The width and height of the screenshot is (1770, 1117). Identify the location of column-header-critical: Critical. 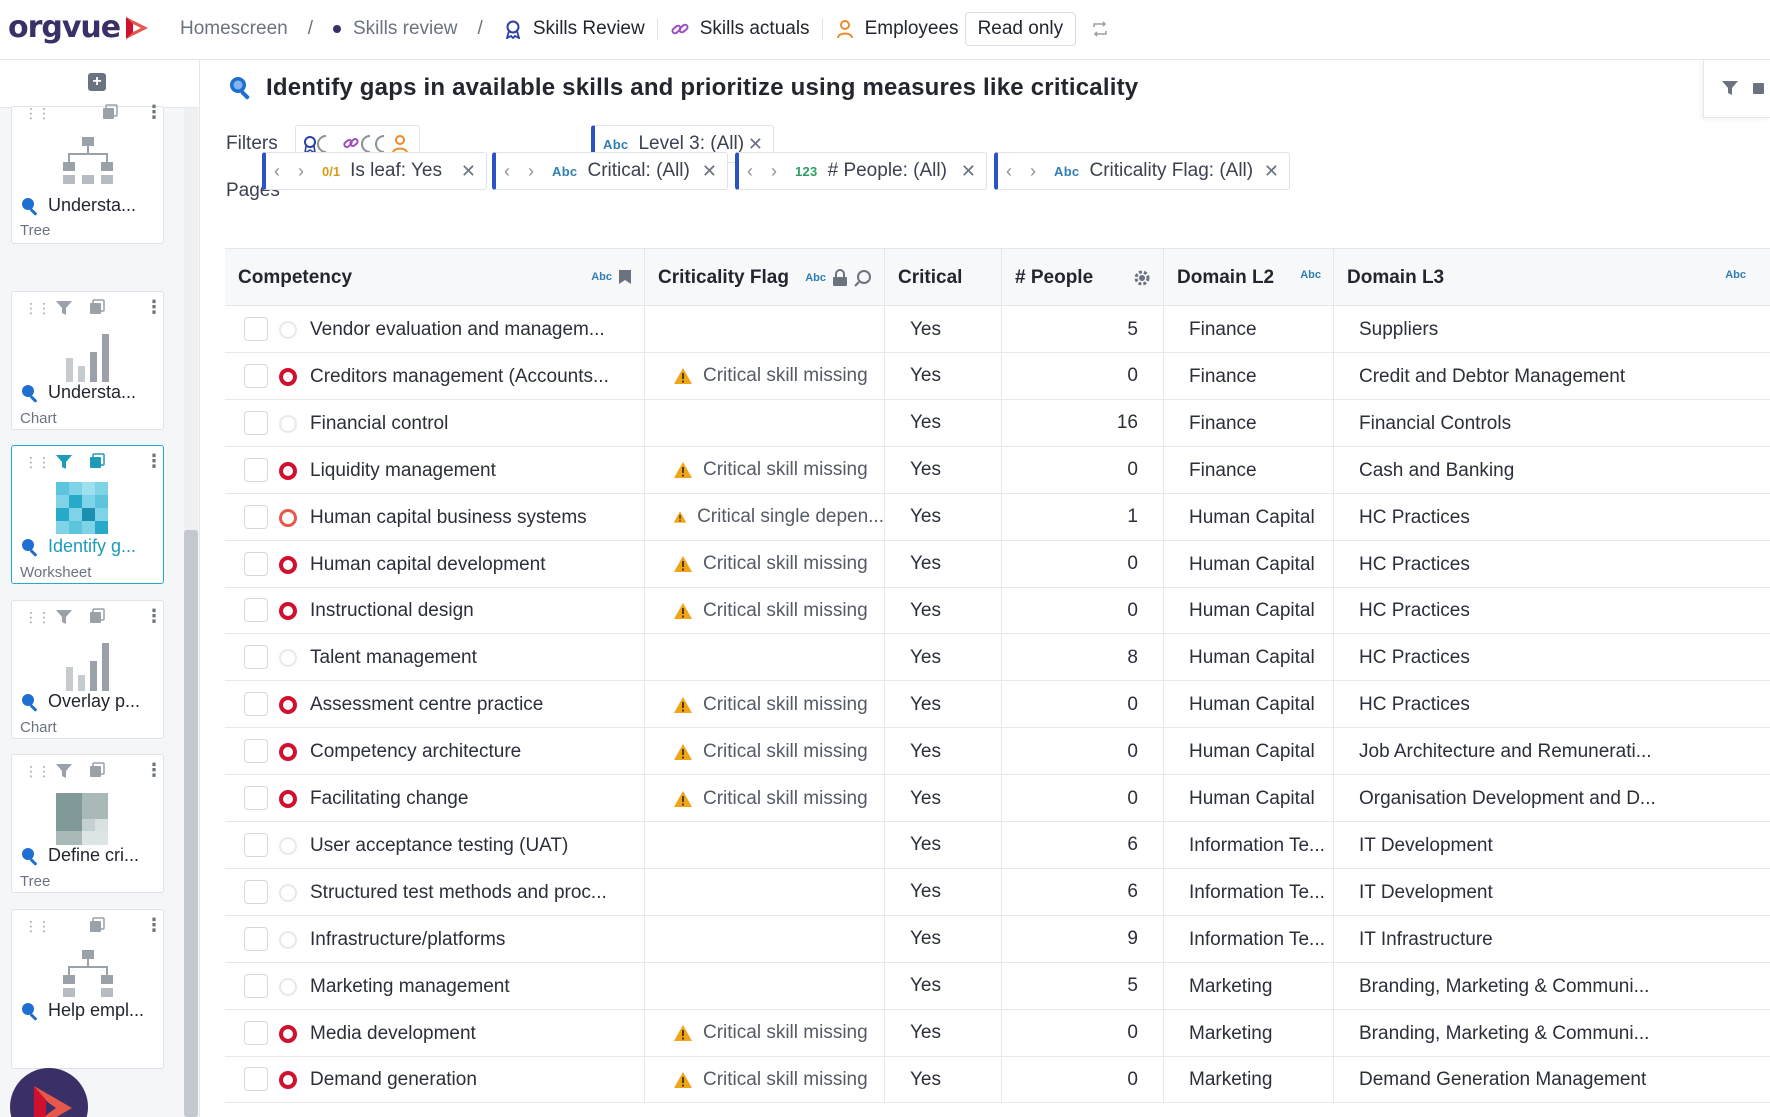
(943, 278).